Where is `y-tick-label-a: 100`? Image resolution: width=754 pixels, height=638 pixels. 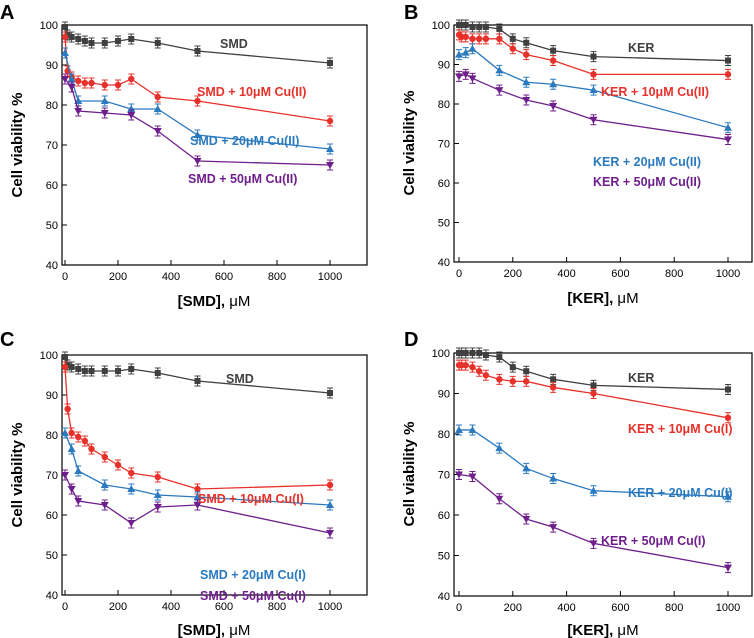 y-tick-label-a: 100 is located at coordinates (49, 26).